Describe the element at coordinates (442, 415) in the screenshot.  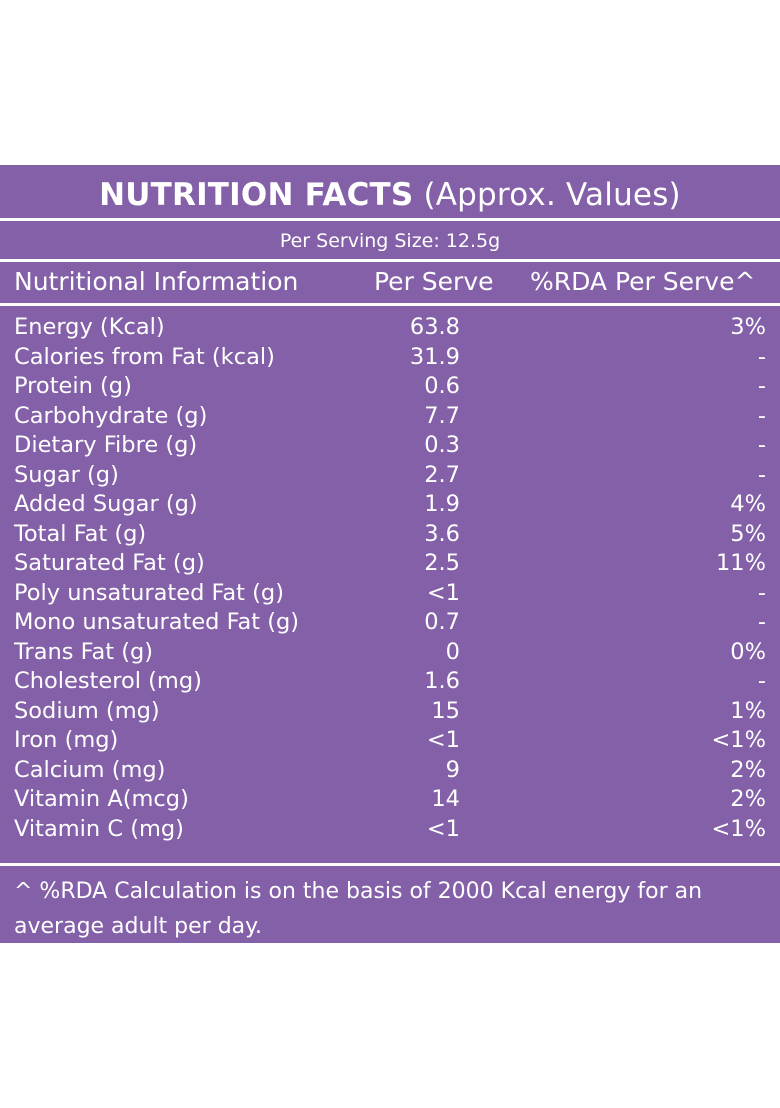
I see `per-serve-value: 7.7` at that location.